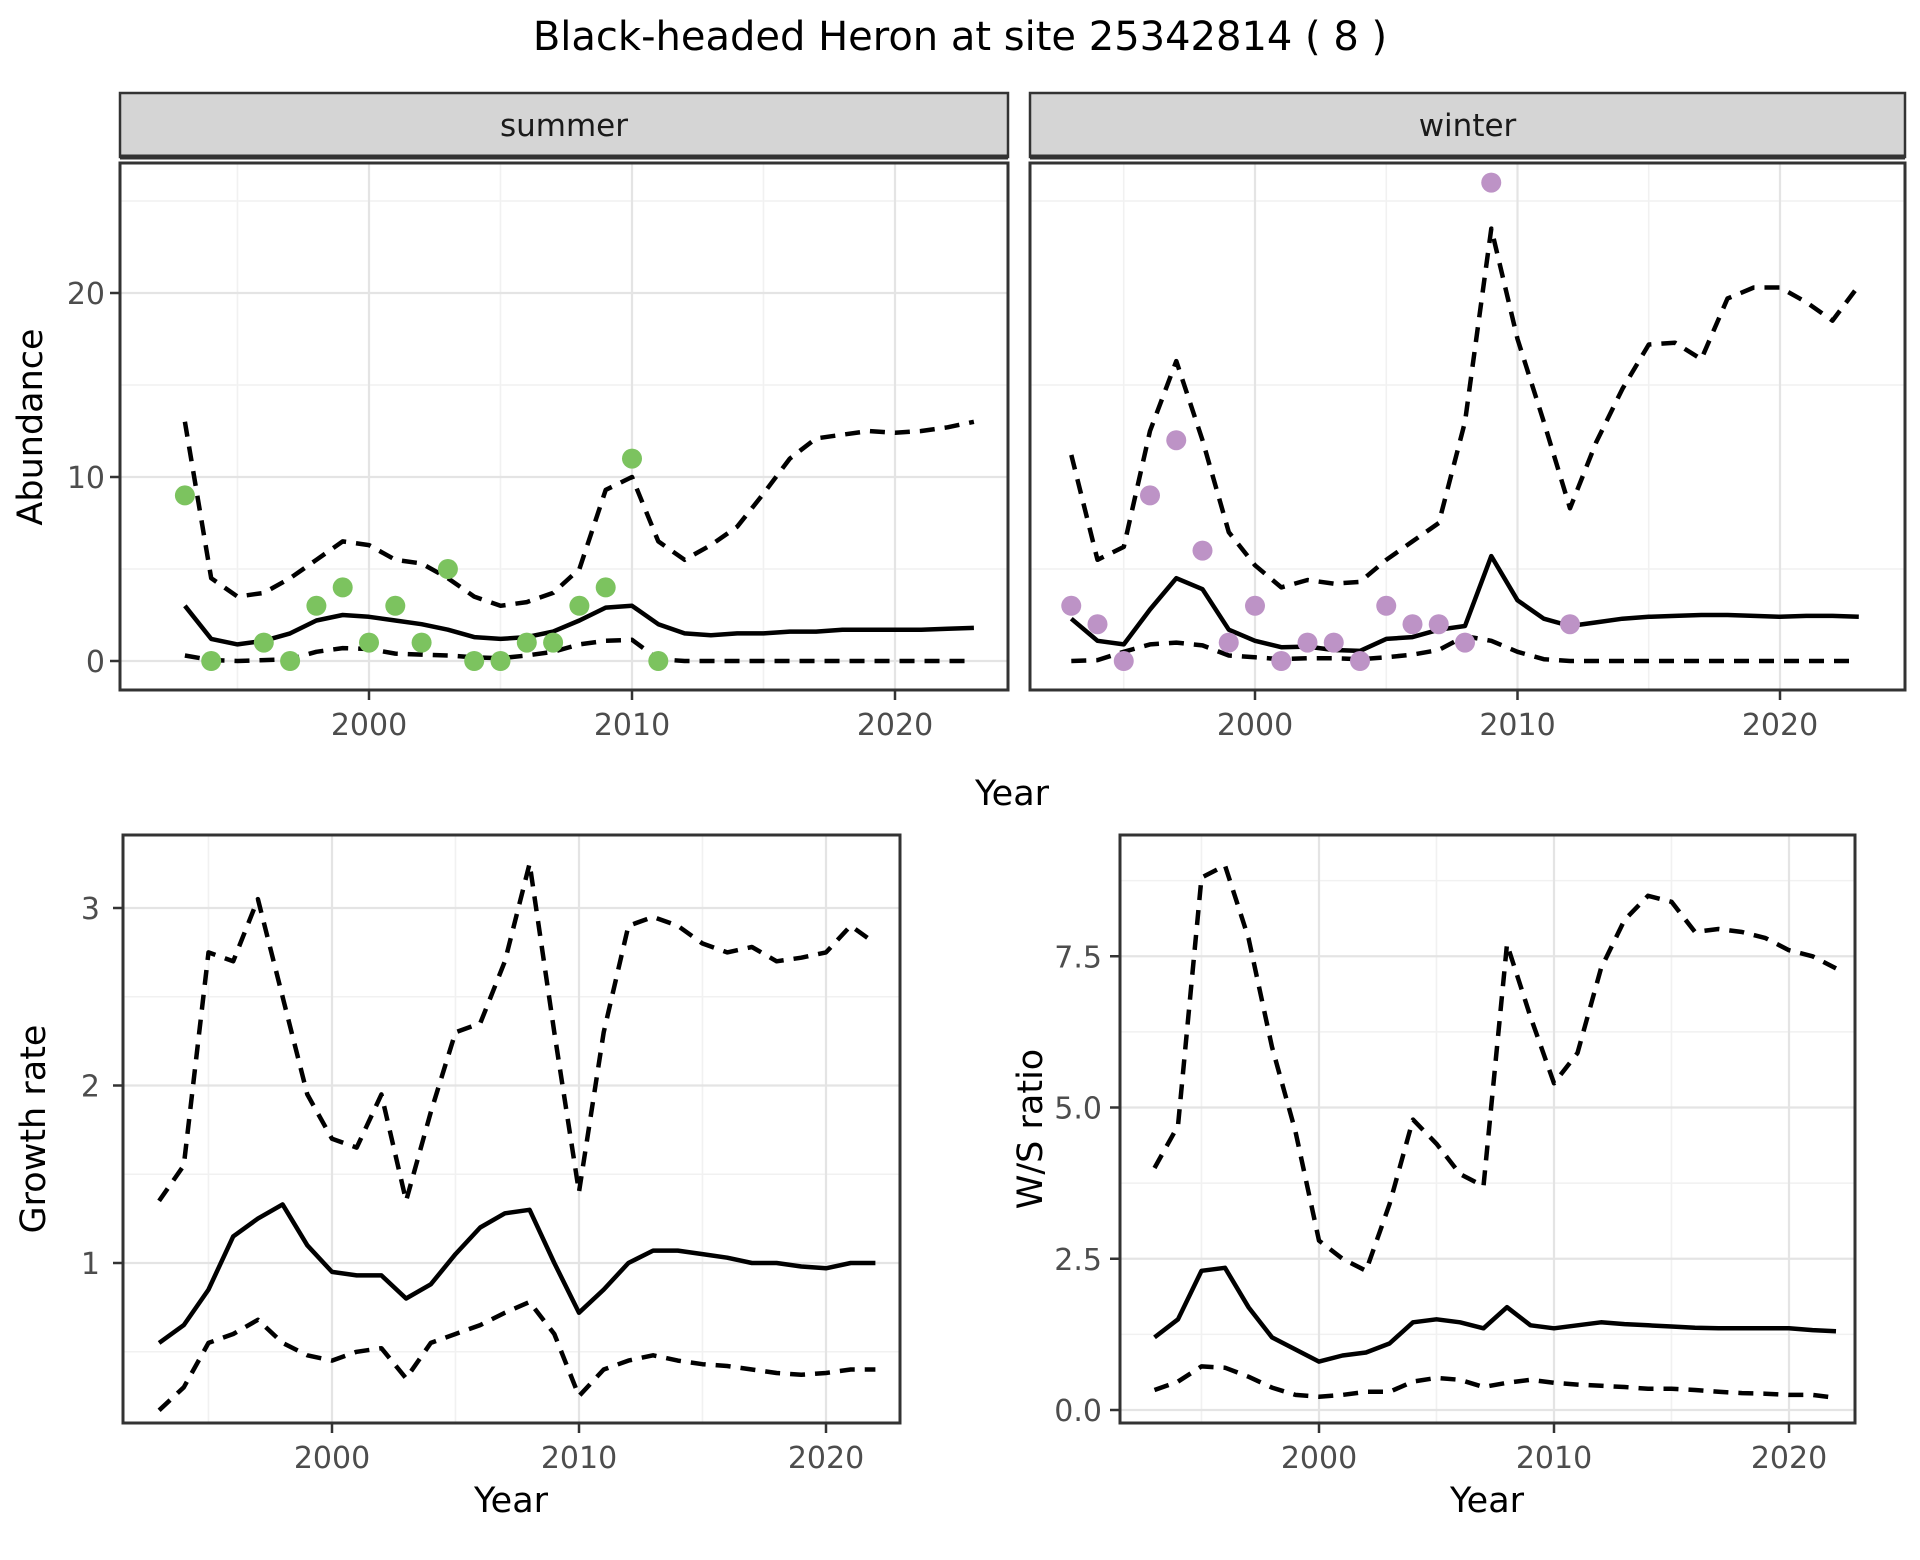  I want to click on y-axis-title-growth-rate: Growth rate, so click(34, 1129).